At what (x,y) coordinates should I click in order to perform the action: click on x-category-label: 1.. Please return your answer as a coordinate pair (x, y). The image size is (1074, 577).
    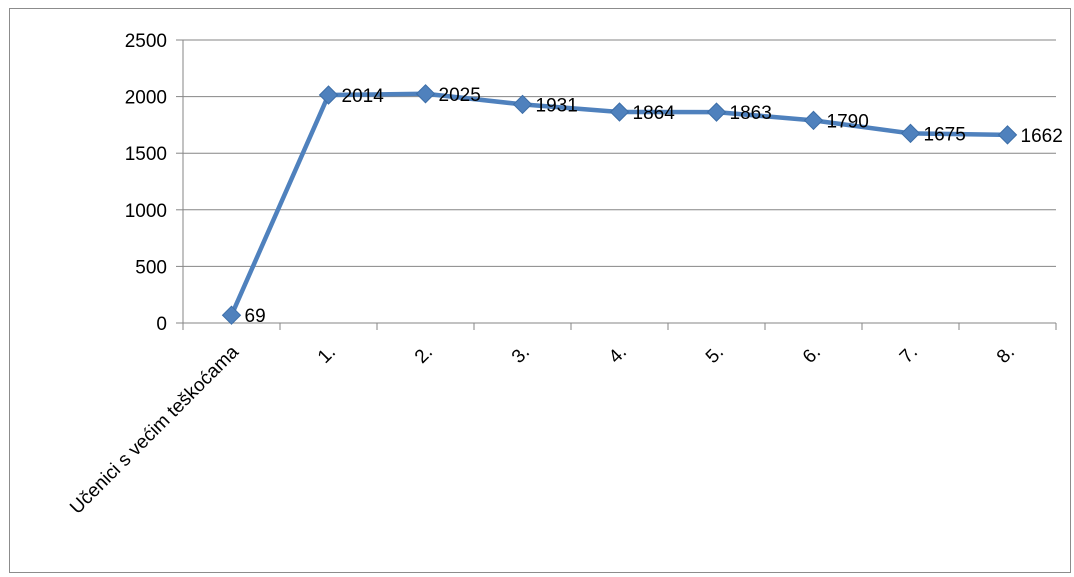
    Looking at the image, I should click on (327, 355).